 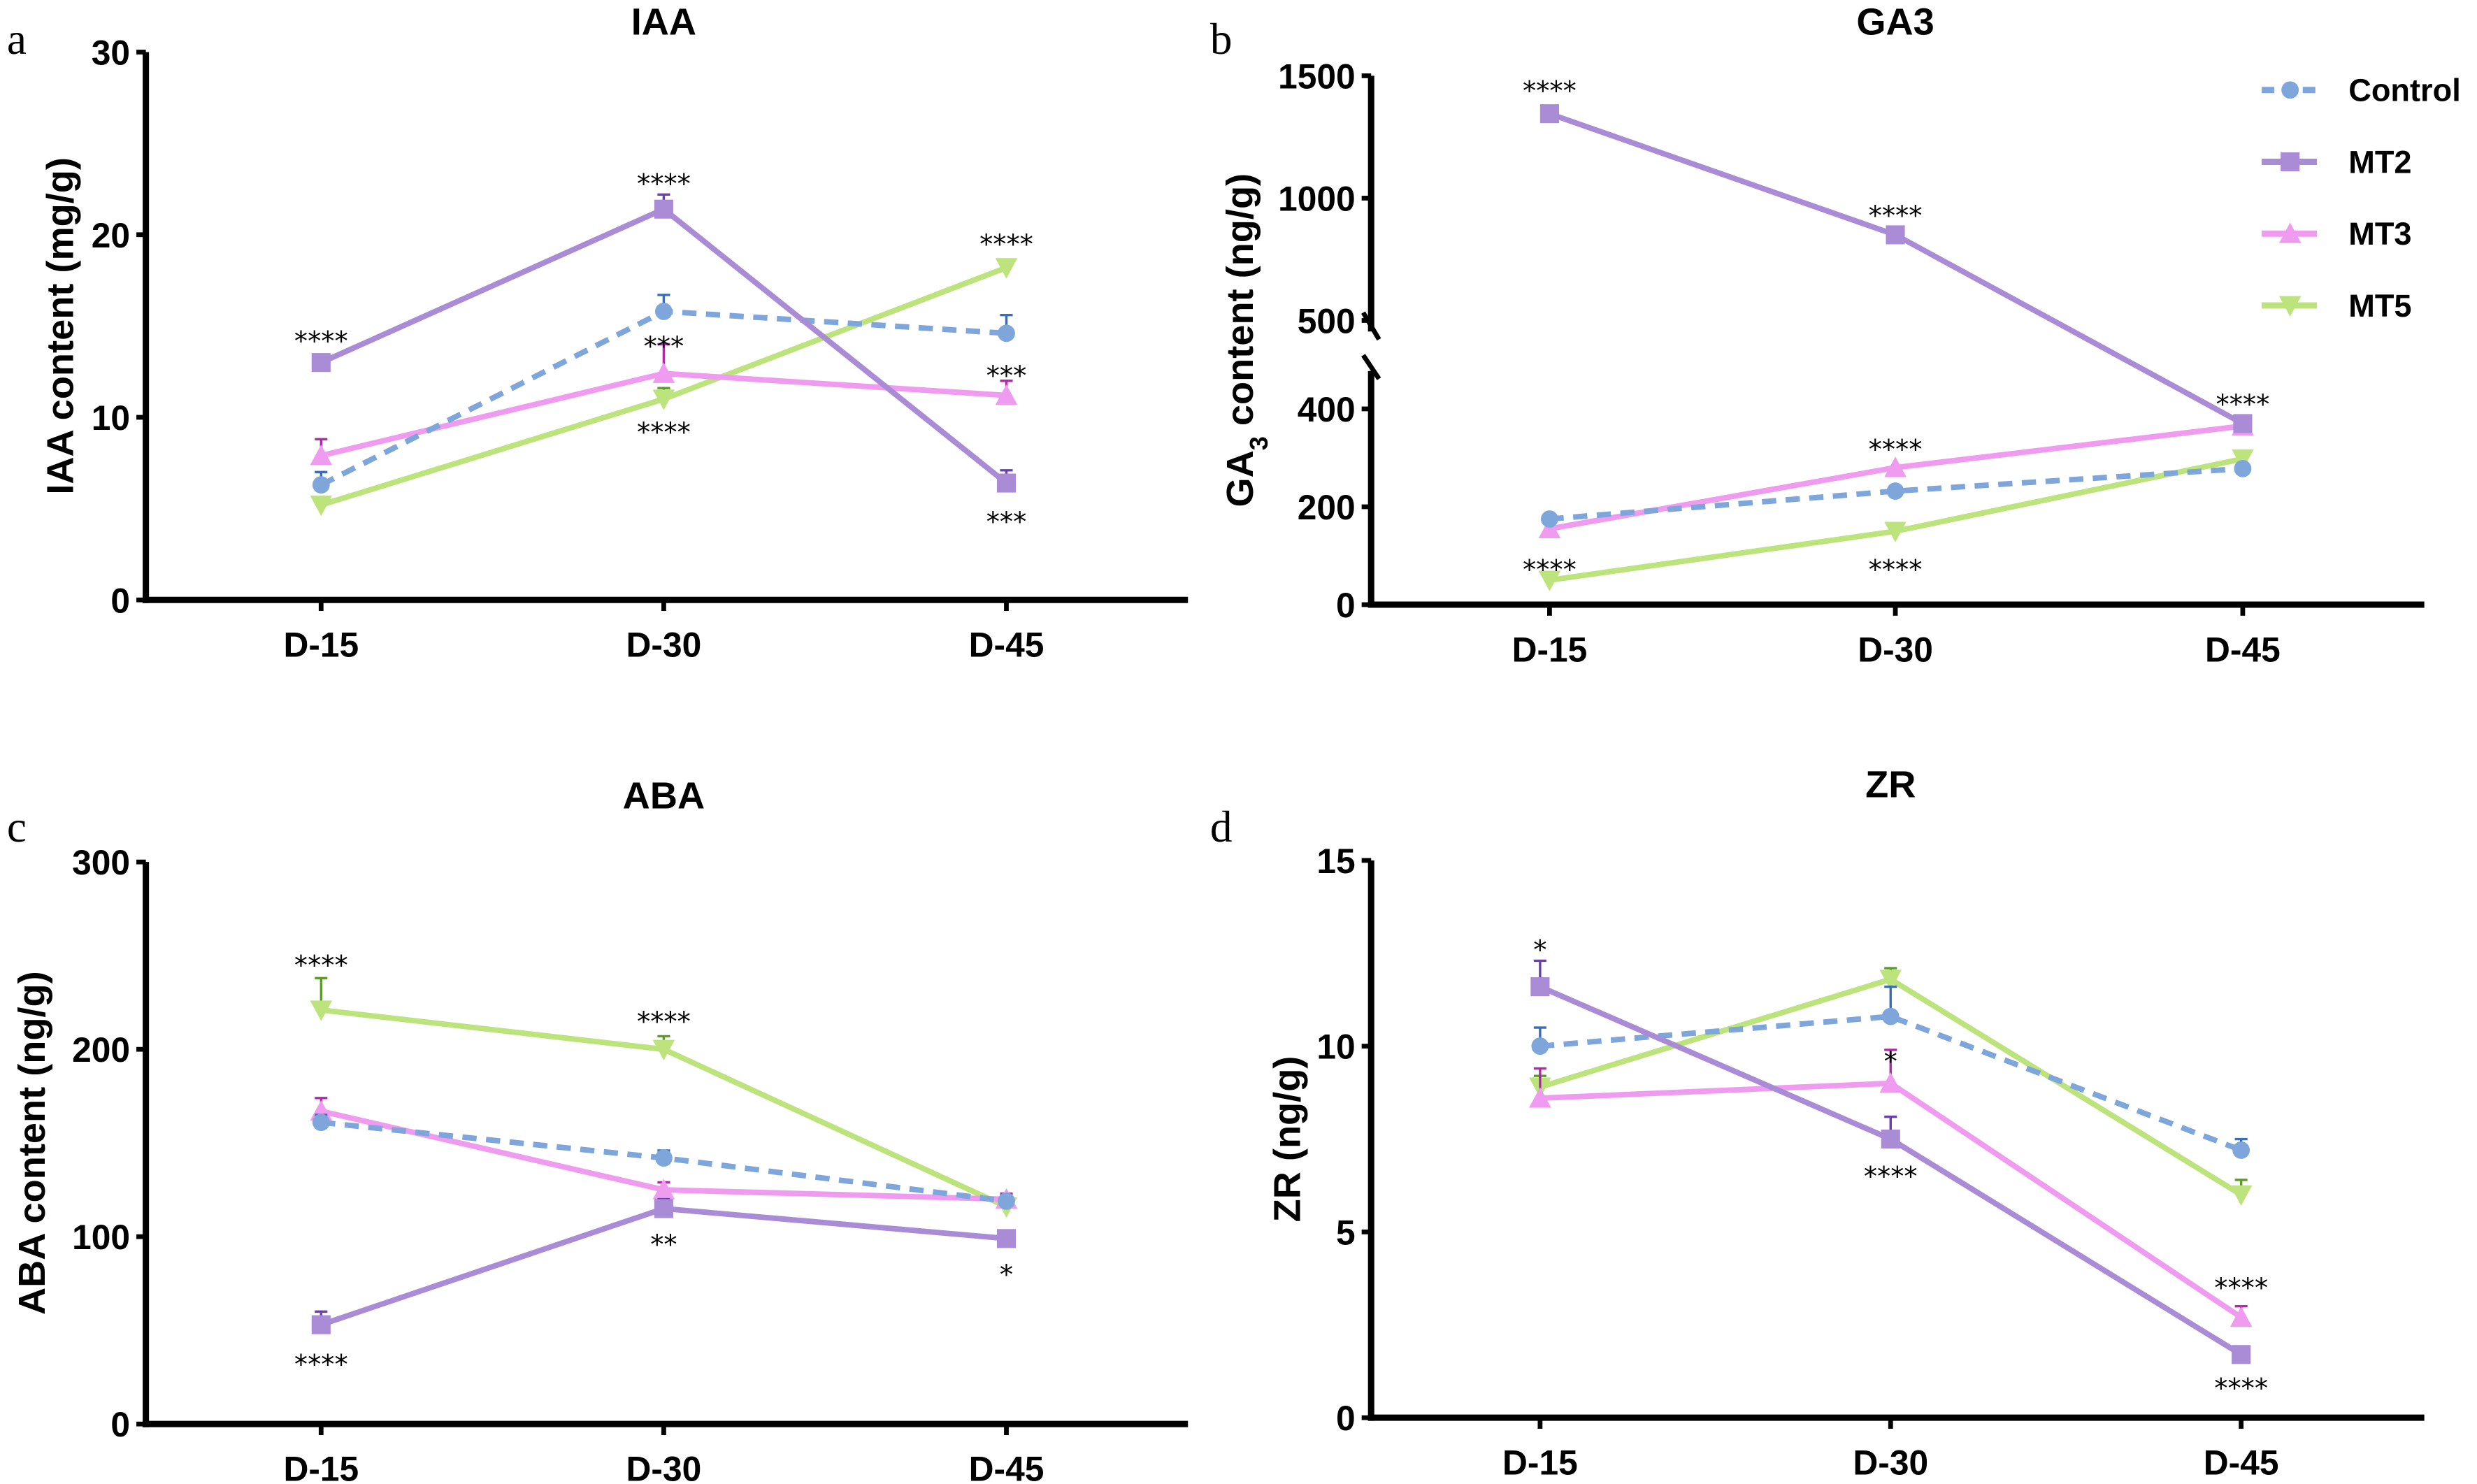 I want to click on axis-break-mark, so click(x=1371, y=367).